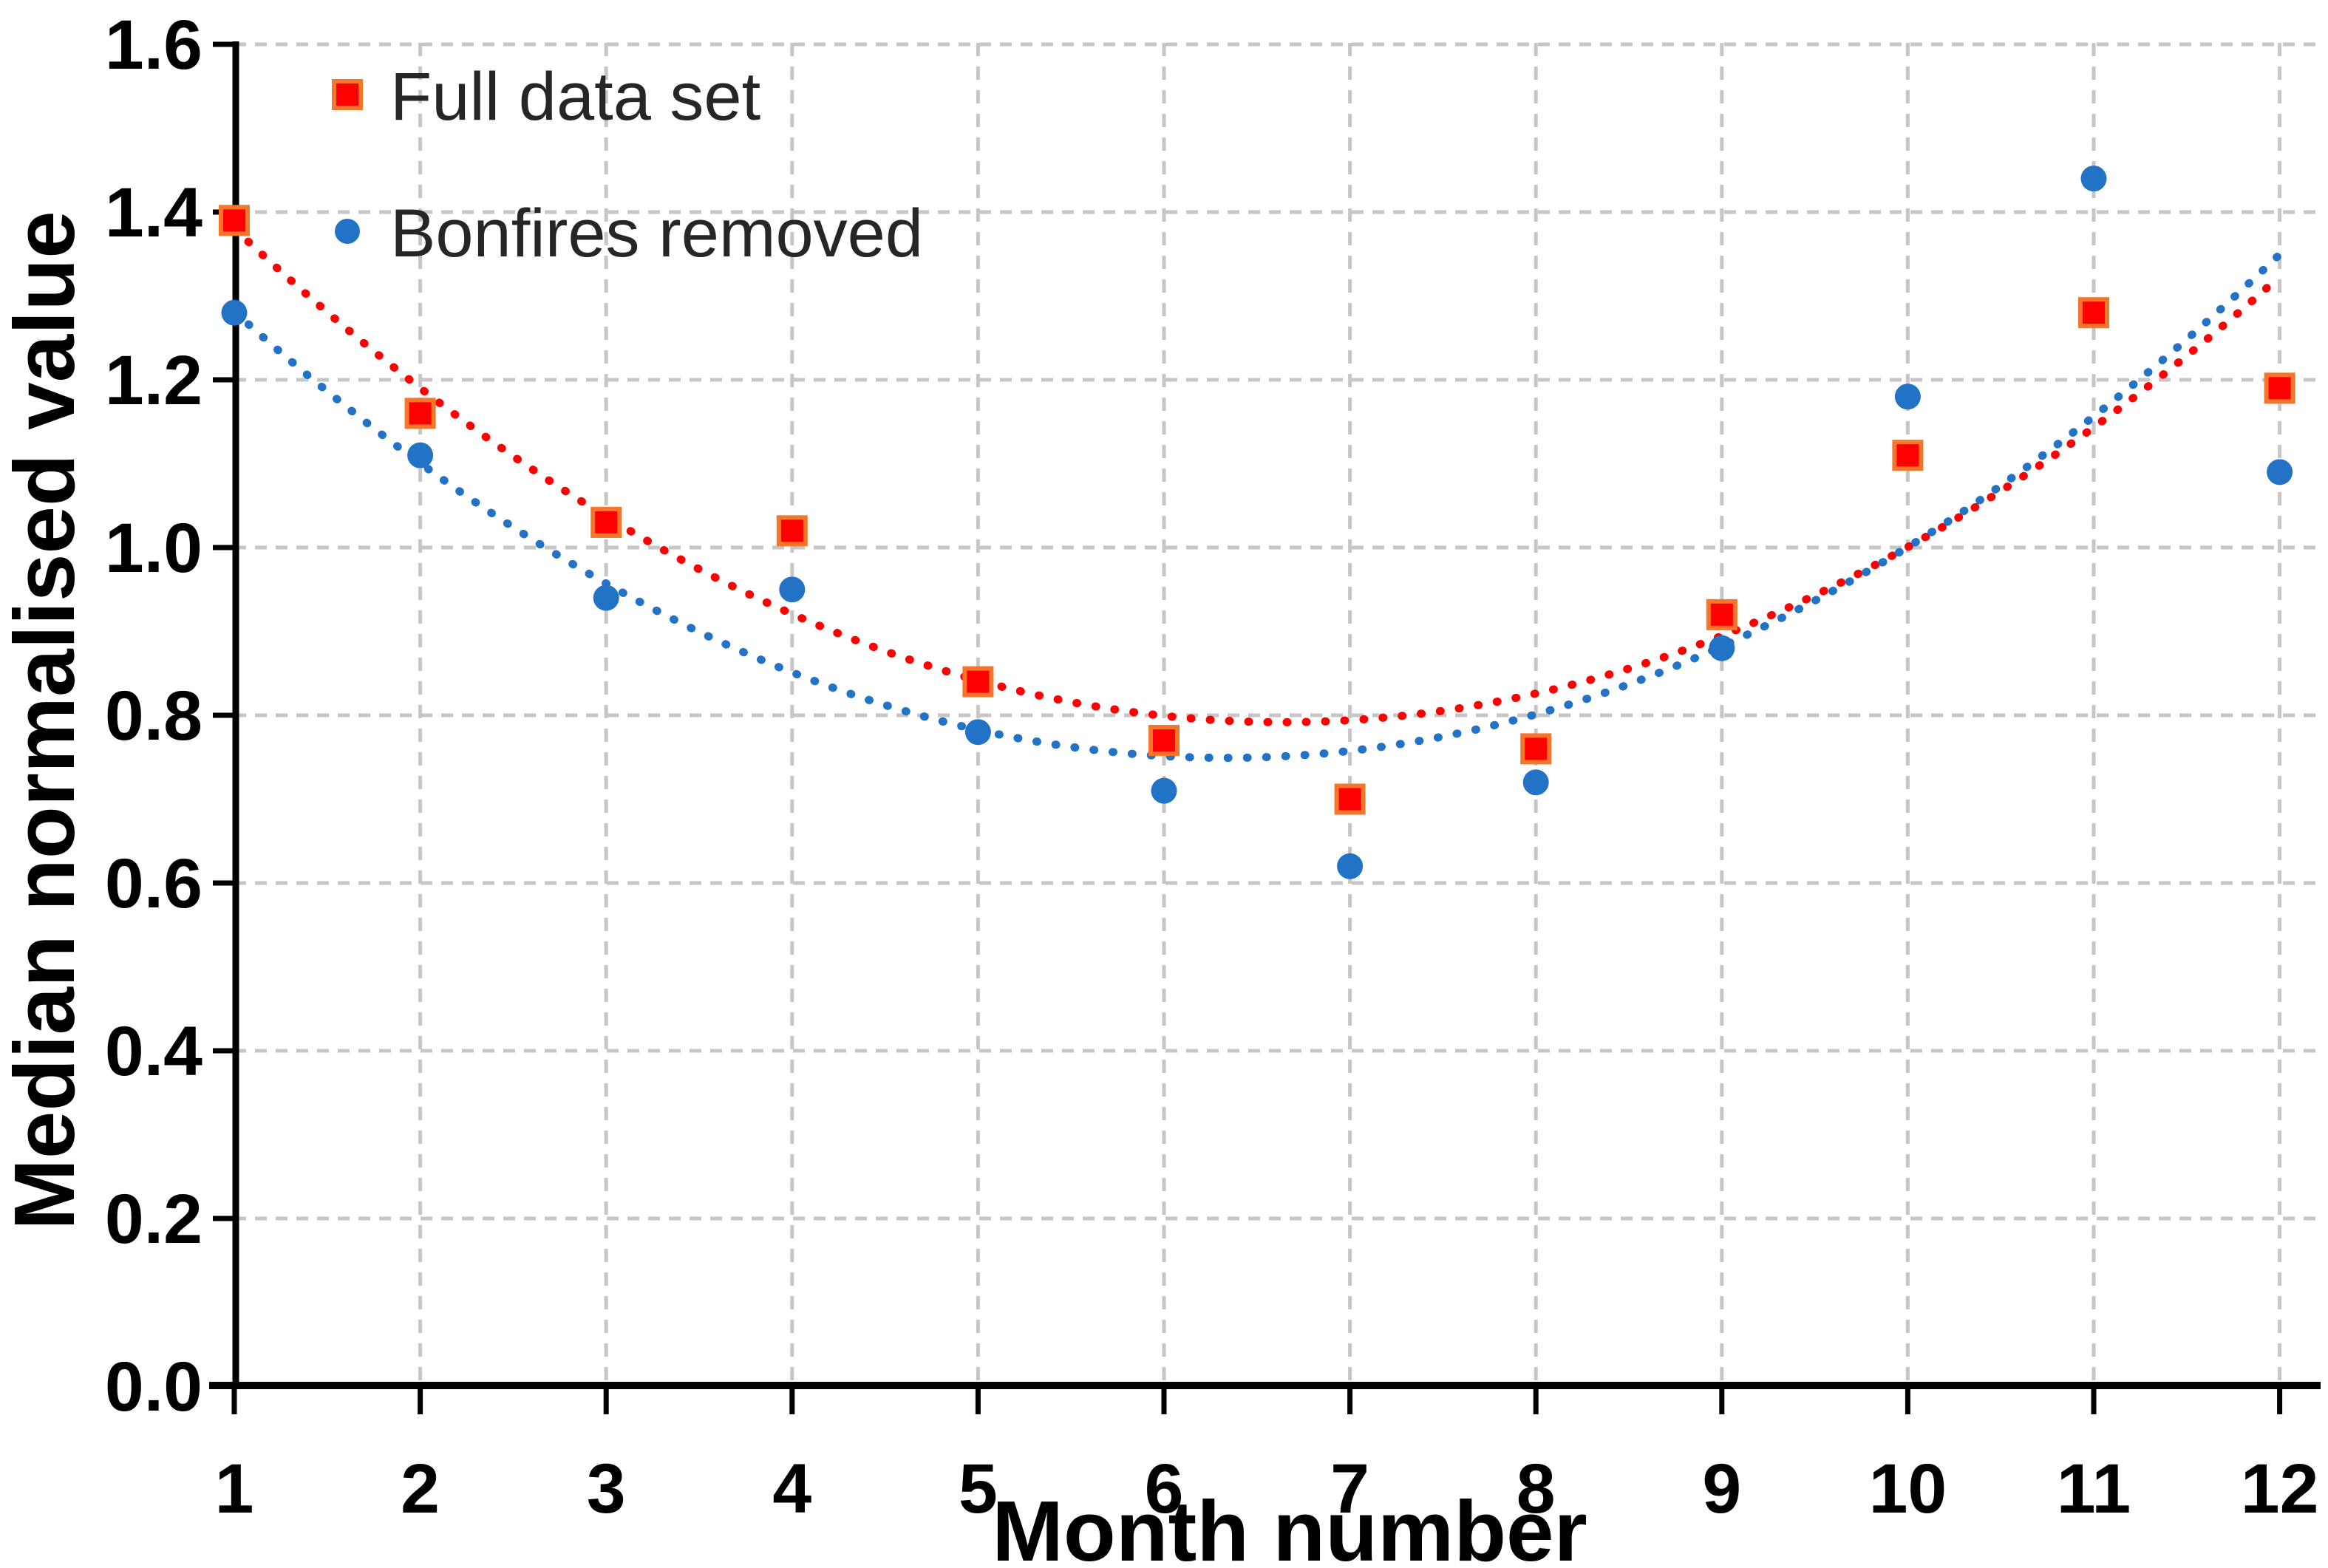 This screenshot has width=2328, height=1568. Describe the element at coordinates (154, 716) in the screenshot. I see `y-tick-label: 0.8` at that location.